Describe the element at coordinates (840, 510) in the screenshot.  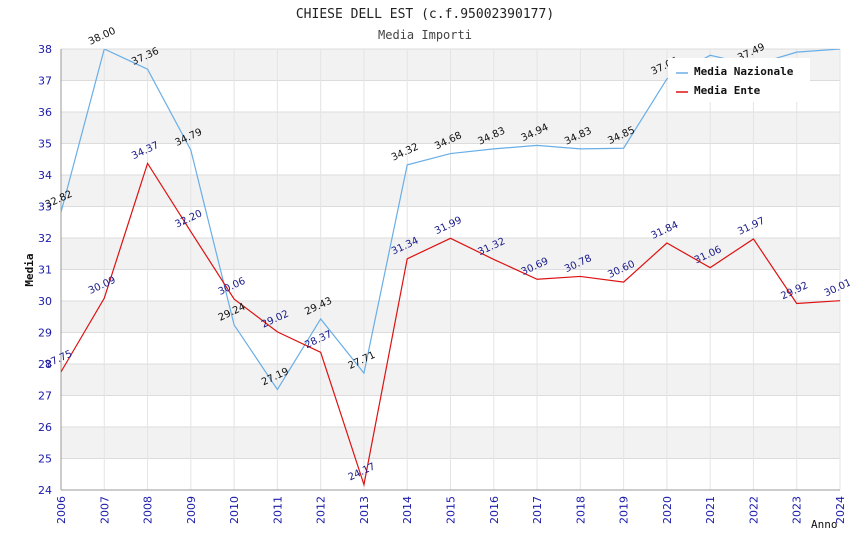
I see `x-tick-label: 2024` at that location.